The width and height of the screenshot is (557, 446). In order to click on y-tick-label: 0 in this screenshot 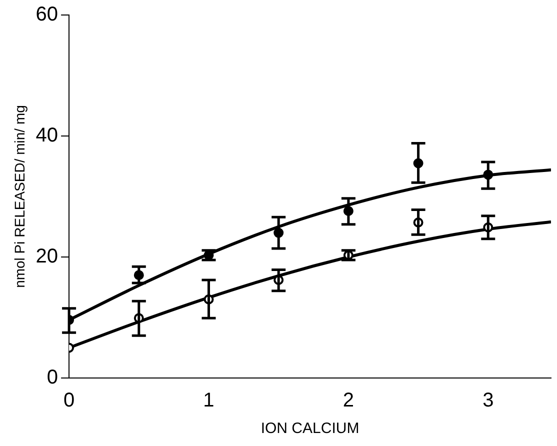, I will do `click(52, 377)`.